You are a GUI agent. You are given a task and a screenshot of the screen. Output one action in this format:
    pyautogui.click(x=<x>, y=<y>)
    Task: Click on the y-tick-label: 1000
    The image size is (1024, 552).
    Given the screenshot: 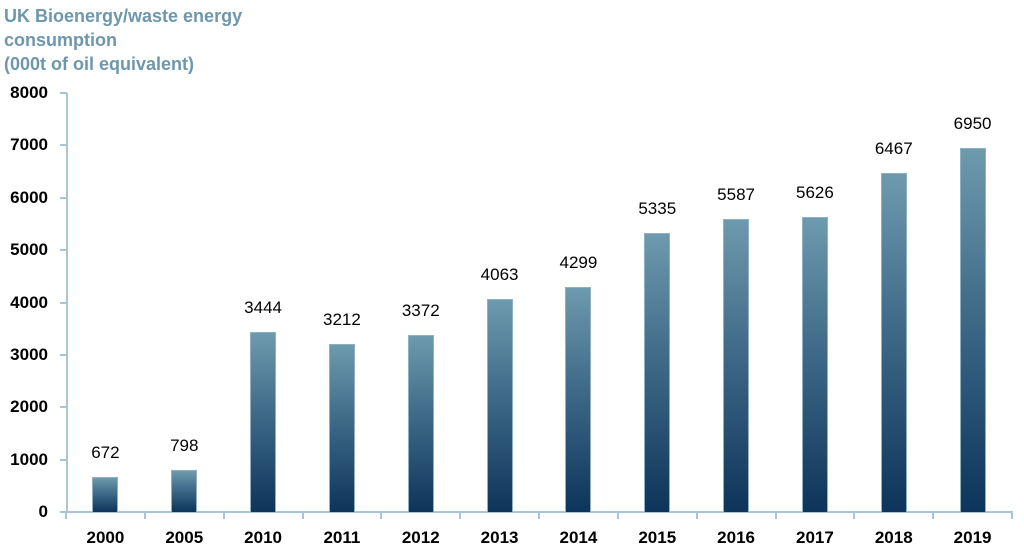 What is the action you would take?
    pyautogui.click(x=29, y=459)
    